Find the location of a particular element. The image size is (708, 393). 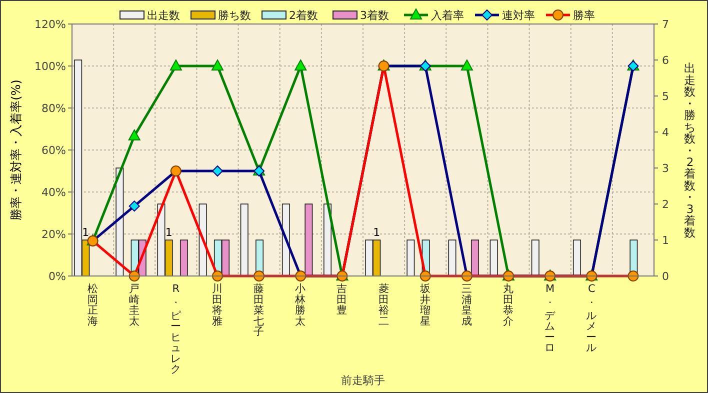

y2-tick-label: 2 is located at coordinates (665, 204).